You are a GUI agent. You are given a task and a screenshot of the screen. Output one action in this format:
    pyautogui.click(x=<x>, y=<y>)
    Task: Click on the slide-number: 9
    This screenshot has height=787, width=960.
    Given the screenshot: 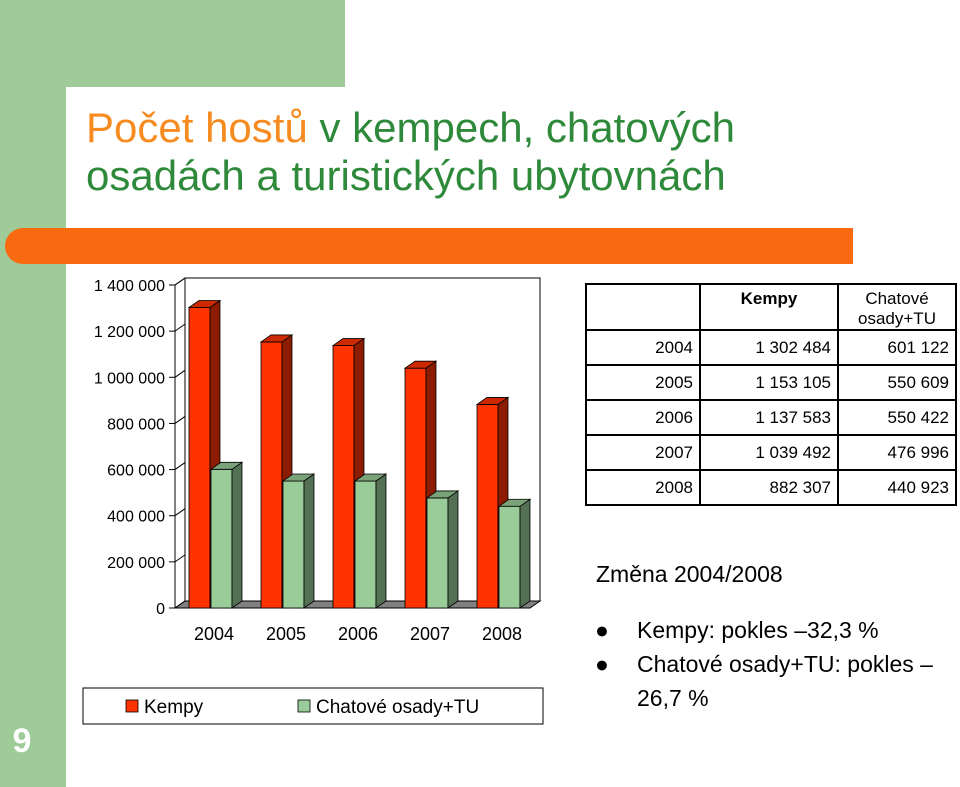 What is the action you would take?
    pyautogui.click(x=22, y=741)
    